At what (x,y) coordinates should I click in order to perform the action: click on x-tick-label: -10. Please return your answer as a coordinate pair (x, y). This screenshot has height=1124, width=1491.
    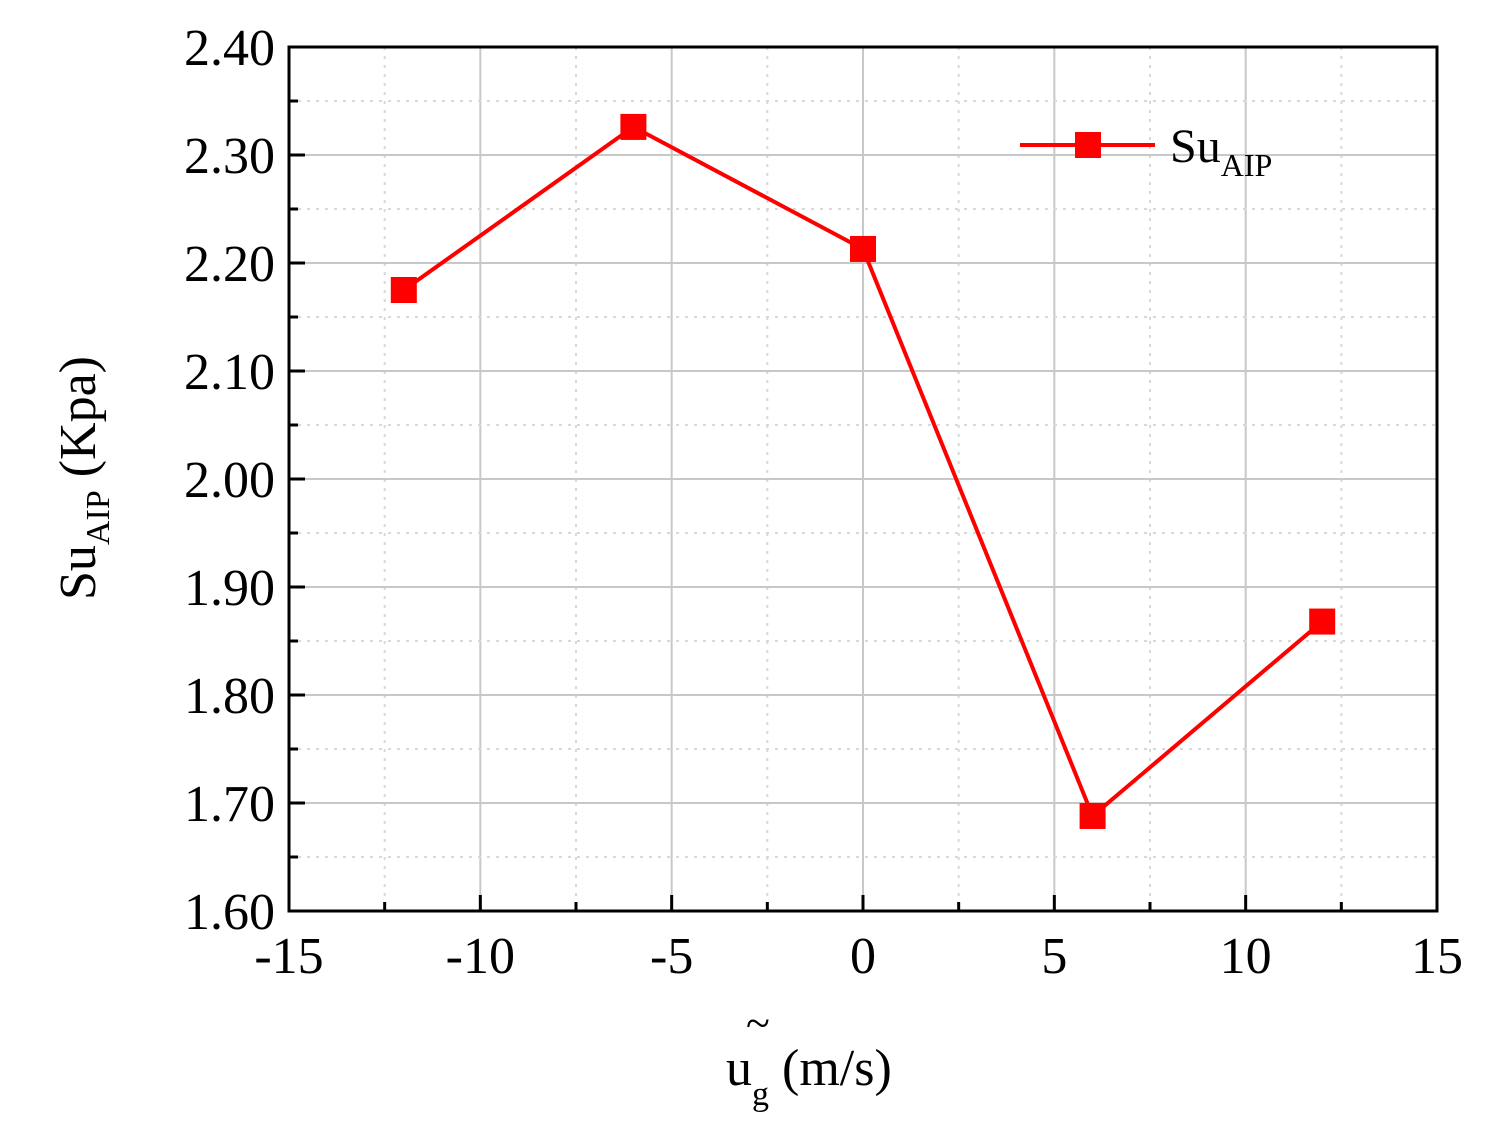
    Looking at the image, I should click on (480, 956).